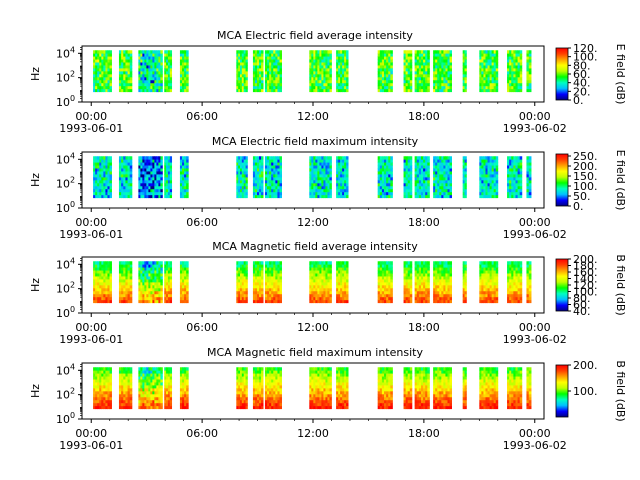  Describe the element at coordinates (313, 222) in the screenshot. I see `x-tick-label: 12:00` at that location.